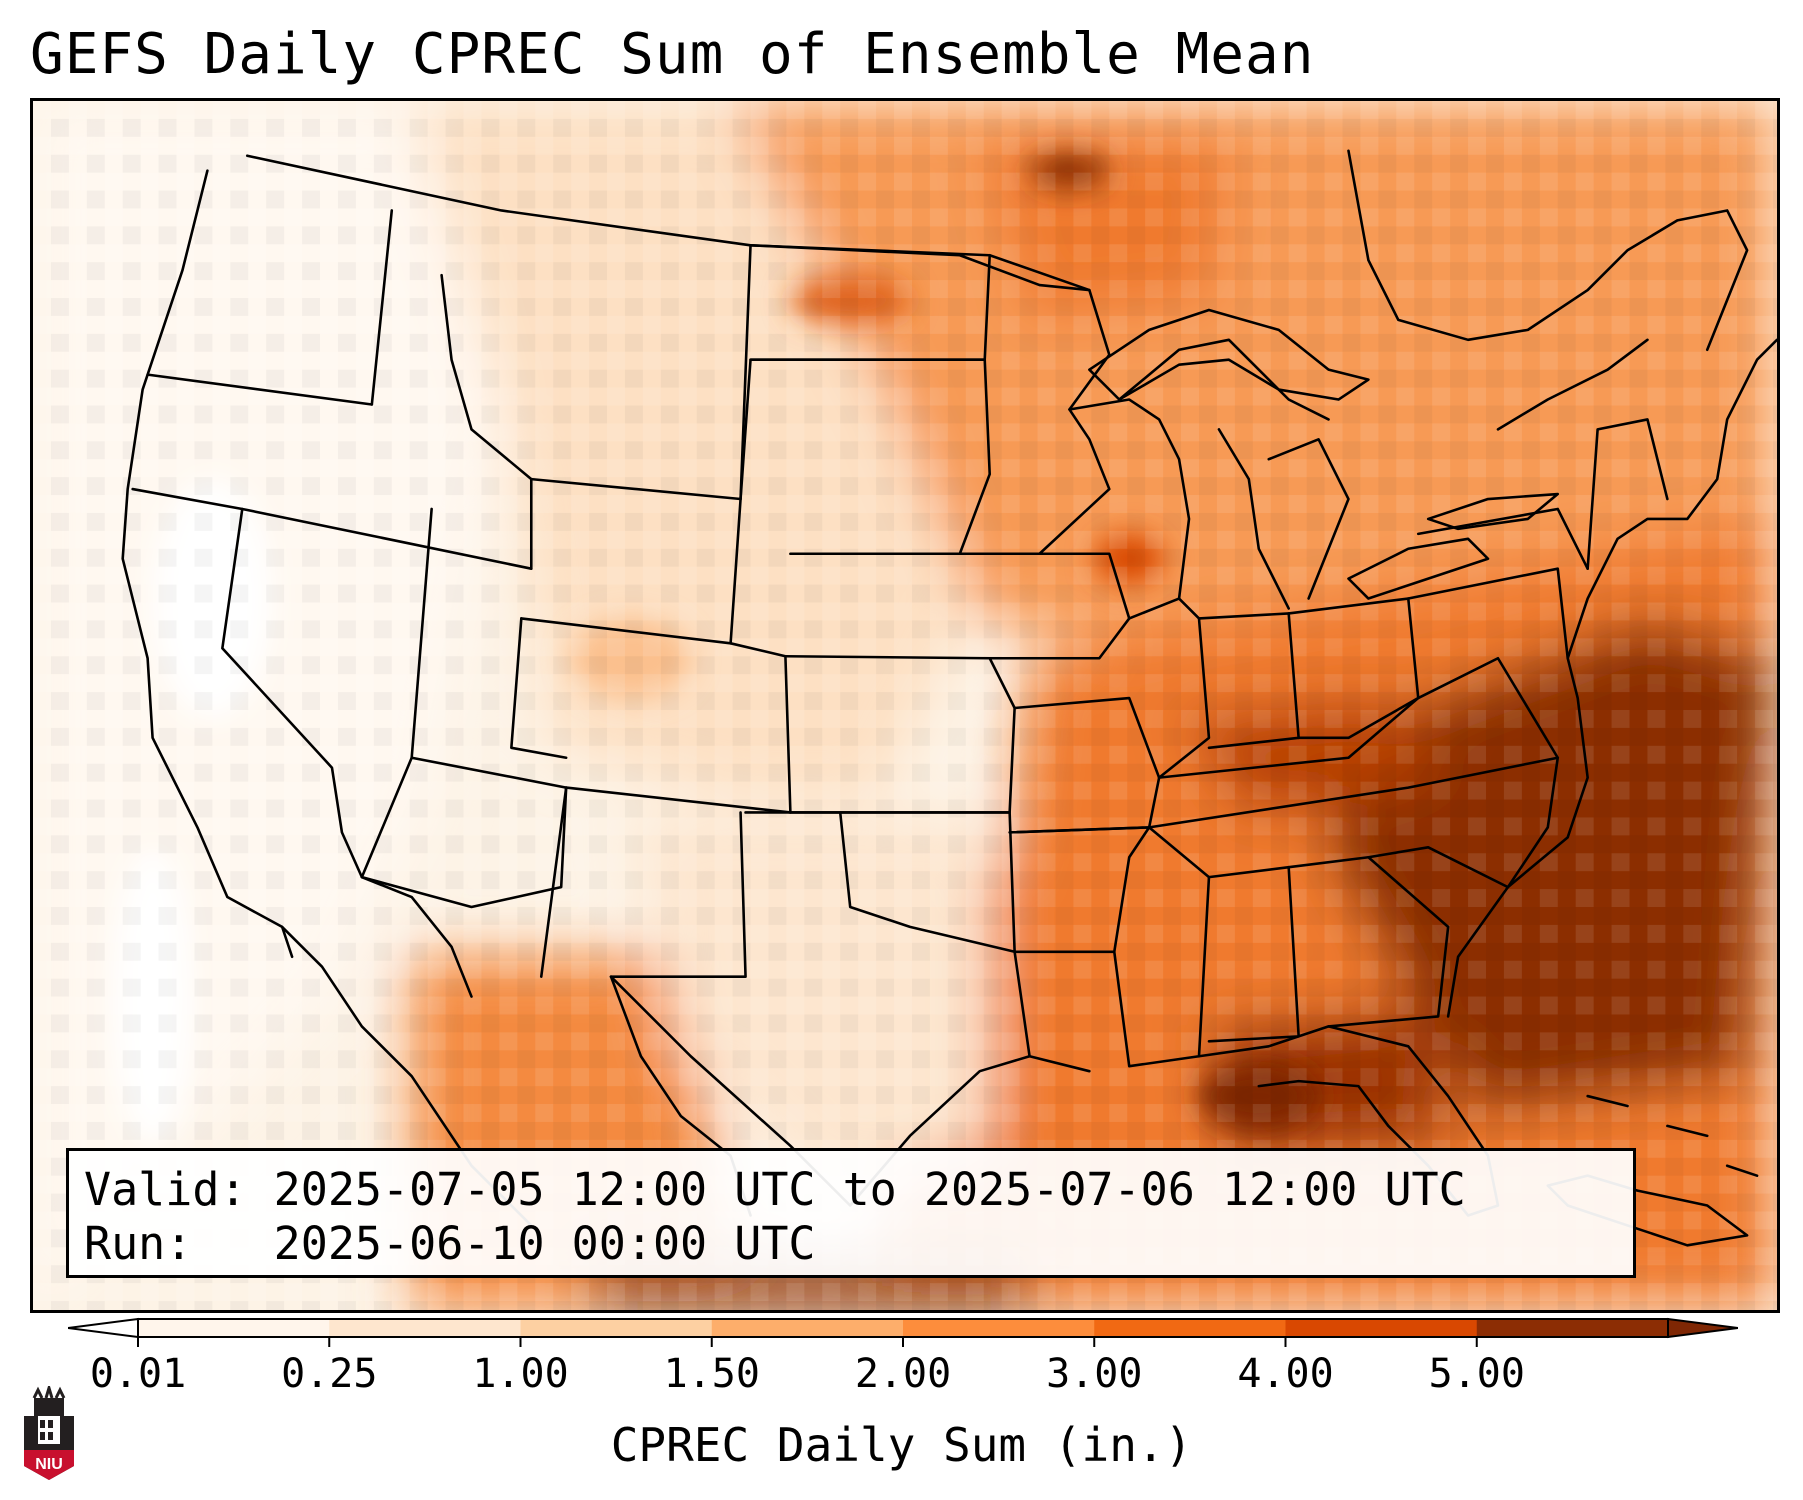 The width and height of the screenshot is (1803, 1500). Describe the element at coordinates (49, 1433) in the screenshot. I see `niu-logo-icon: NIU` at that location.